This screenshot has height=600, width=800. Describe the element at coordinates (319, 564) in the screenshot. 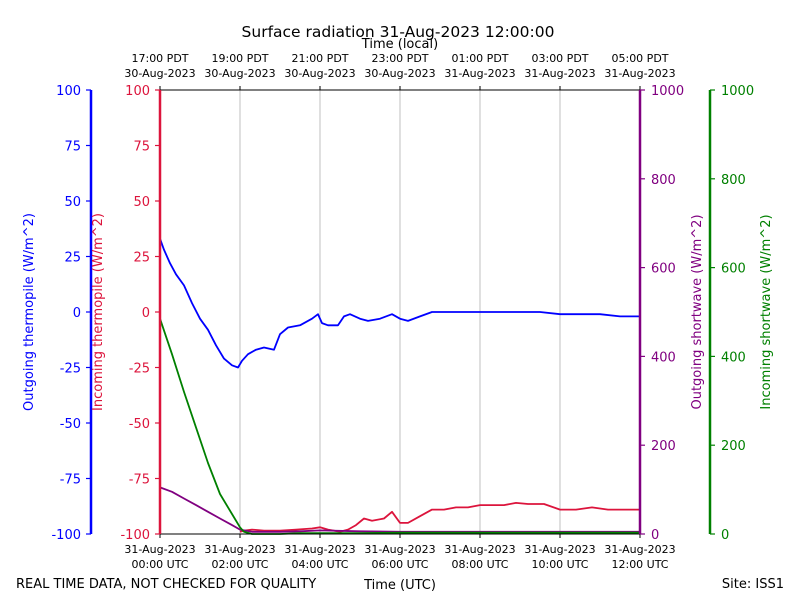

I see `x-tick-time: 04:00 UTC` at that location.